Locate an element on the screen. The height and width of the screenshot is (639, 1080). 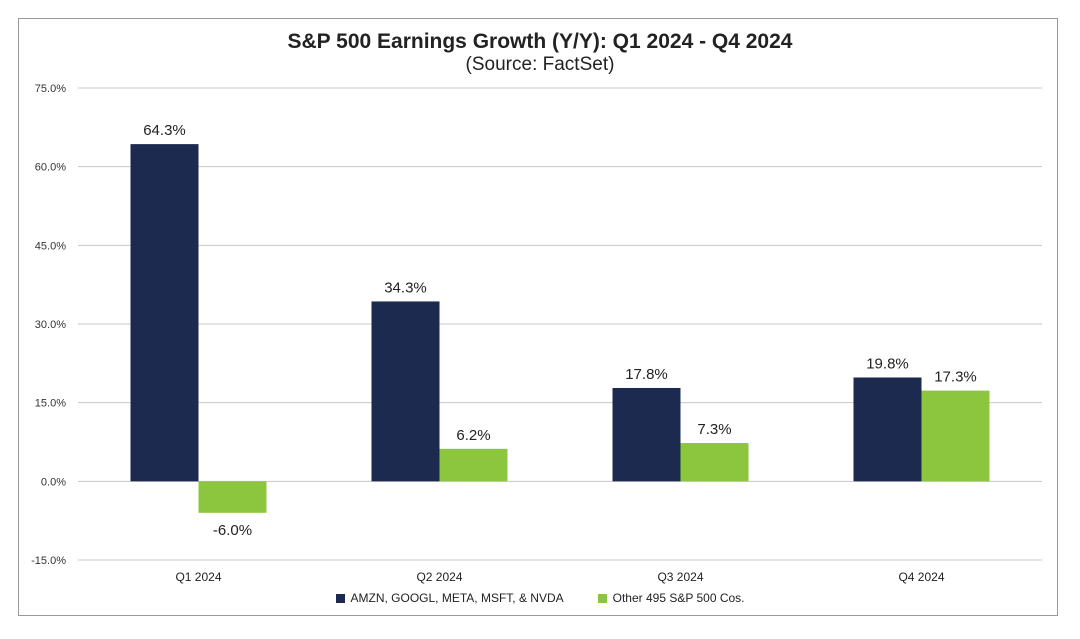
x-tick-label: Q1 2024 is located at coordinates (198, 577).